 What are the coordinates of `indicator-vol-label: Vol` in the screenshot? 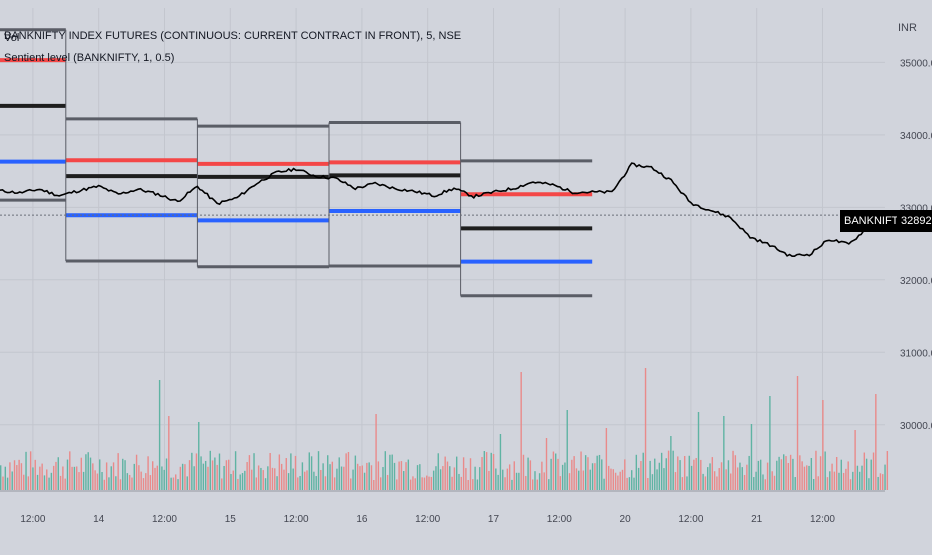 It's located at (12, 38).